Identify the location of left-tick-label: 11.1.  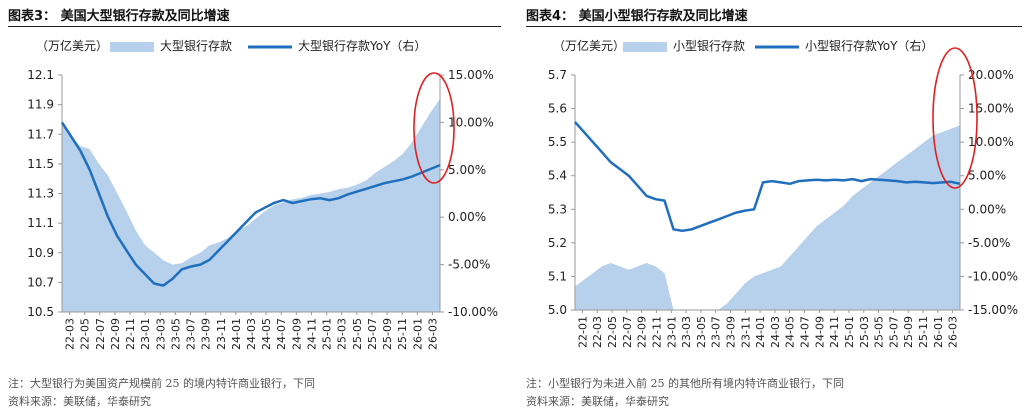
(40, 223).